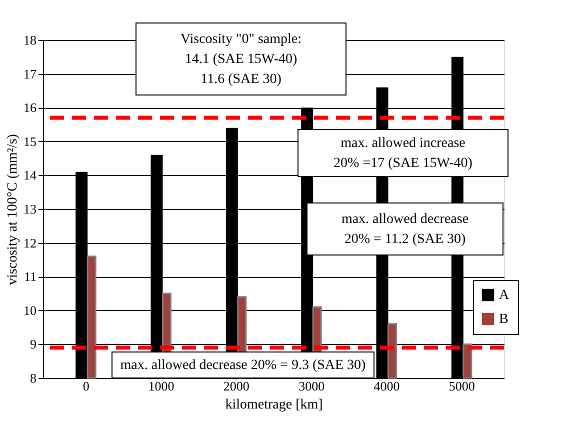 This screenshot has height=442, width=564. What do you see at coordinates (33, 344) in the screenshot?
I see `y-tick-label: 9` at bounding box center [33, 344].